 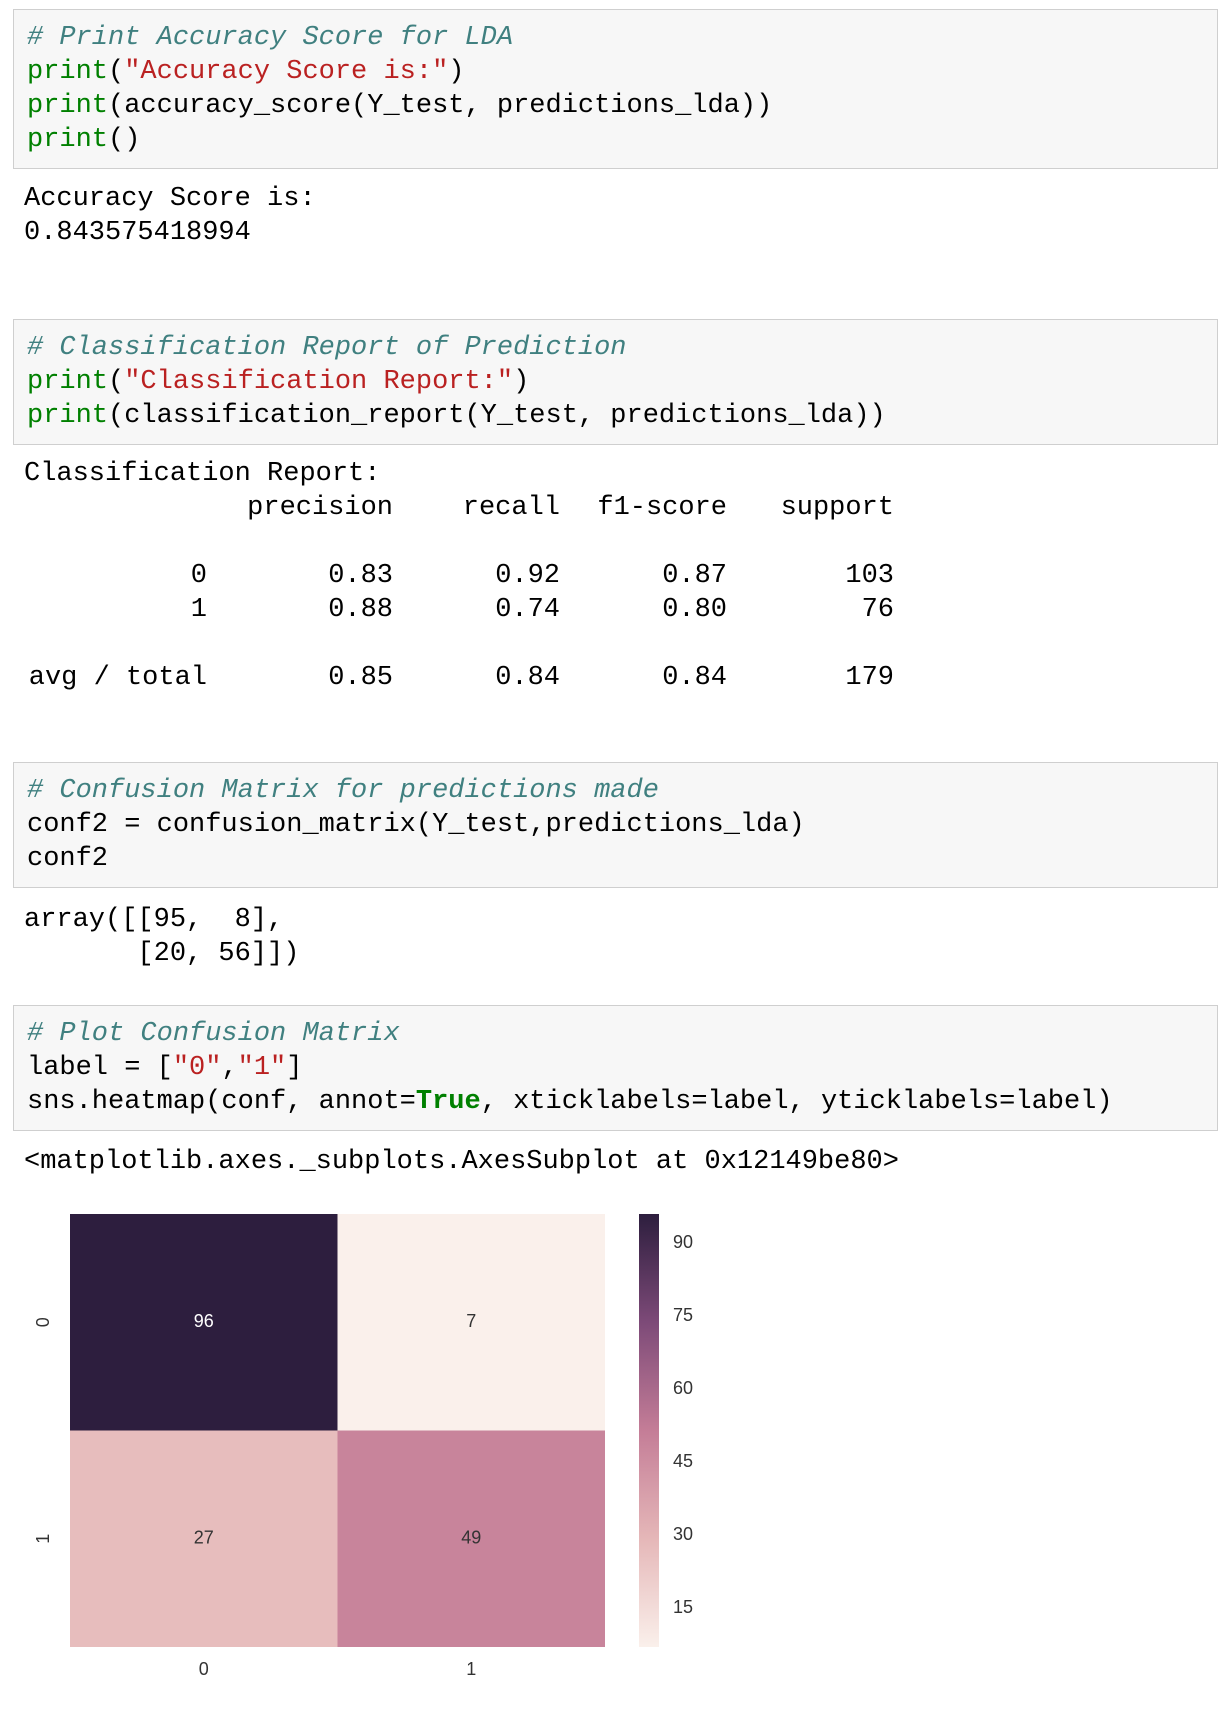 I want to click on heatmap-figure: 96 7 27 49 0 1 0 1 15 30 45 60 75 90, so click(x=363, y=1446).